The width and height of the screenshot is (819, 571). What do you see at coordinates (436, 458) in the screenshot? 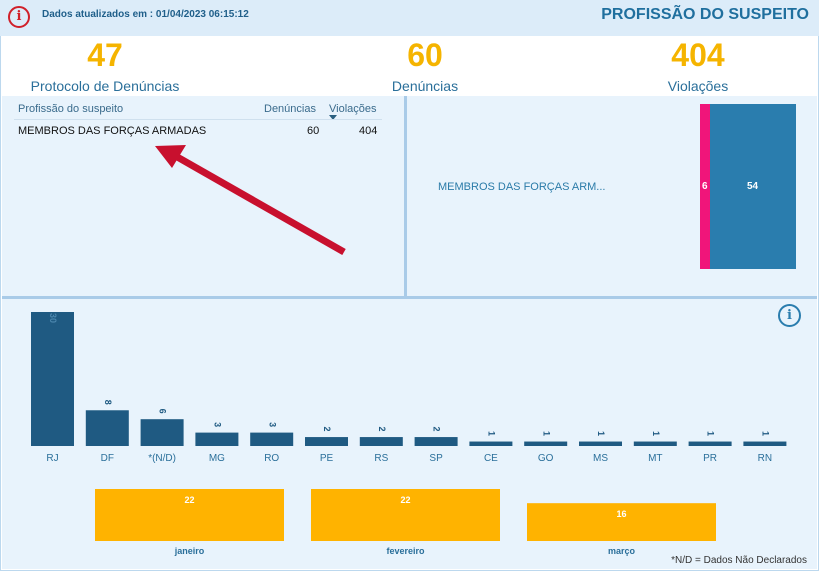
I see `tick-label: SP` at bounding box center [436, 458].